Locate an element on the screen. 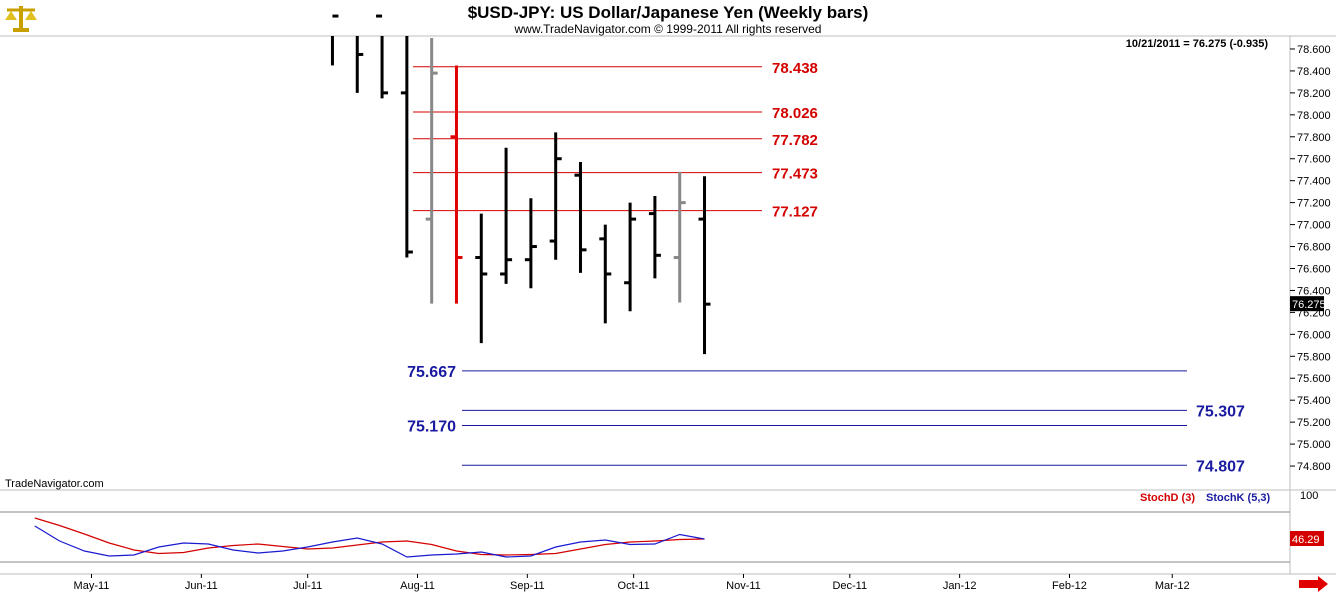  price-tick-label: 75.400 is located at coordinates (1314, 401).